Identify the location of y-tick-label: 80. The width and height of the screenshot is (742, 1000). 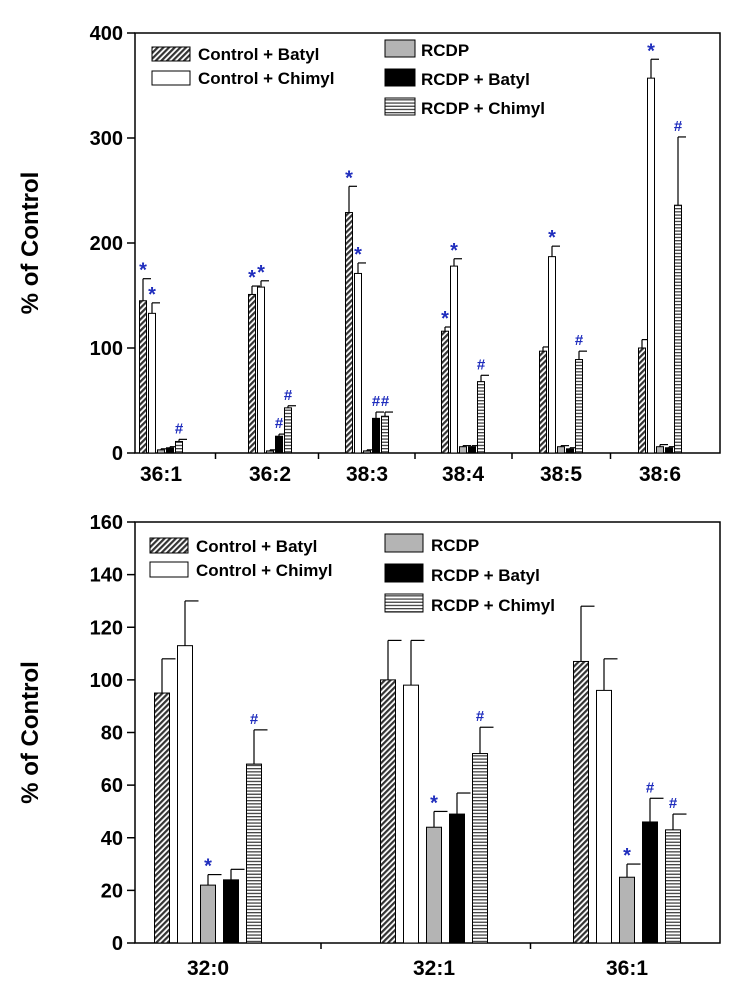
(112, 734).